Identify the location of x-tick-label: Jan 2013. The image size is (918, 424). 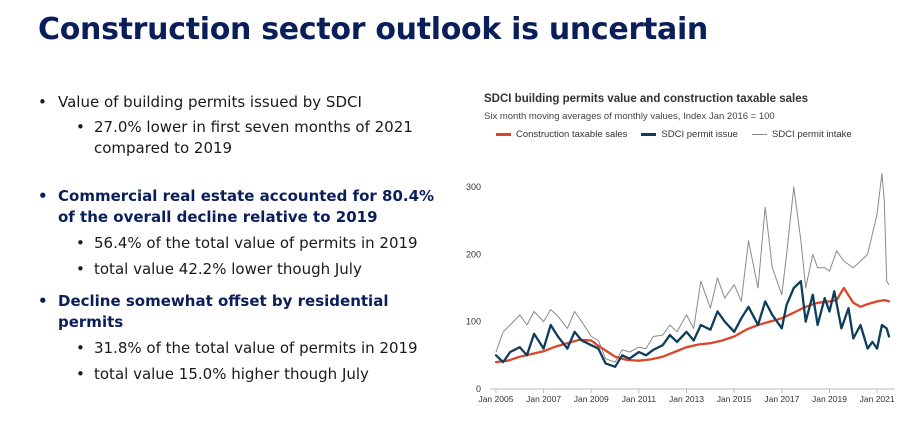
(686, 399).